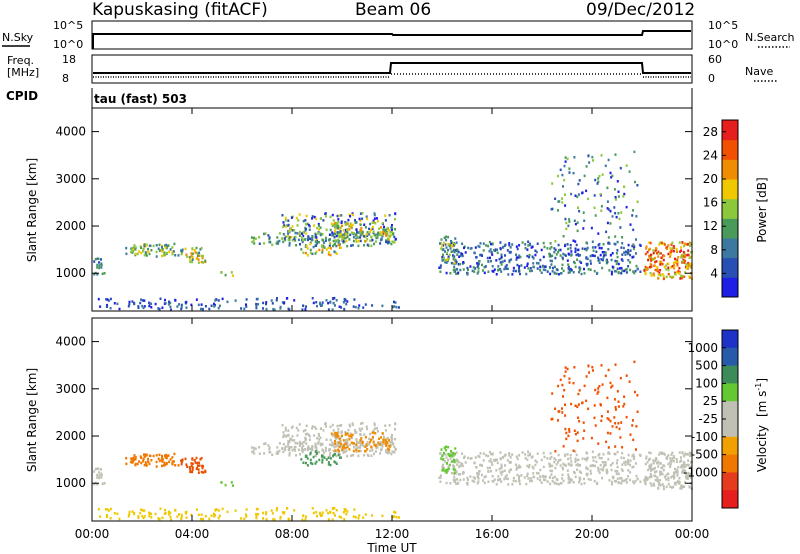  What do you see at coordinates (710, 203) in the screenshot?
I see `power-colorbar-tick: 16` at bounding box center [710, 203].